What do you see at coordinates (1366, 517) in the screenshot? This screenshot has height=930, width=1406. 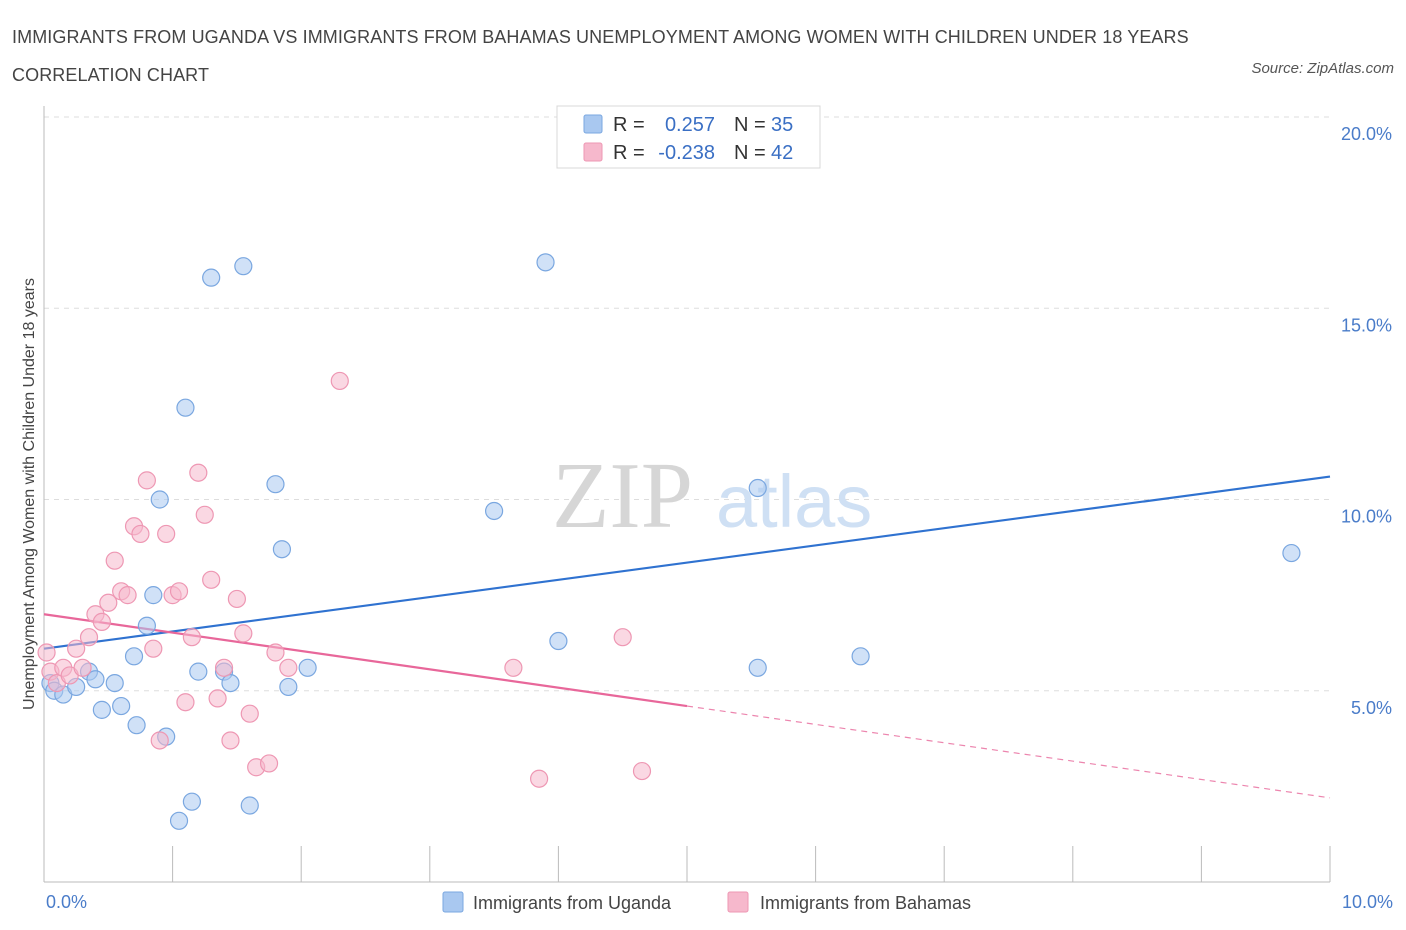 I see `y-tick-label: 10.0%` at bounding box center [1366, 517].